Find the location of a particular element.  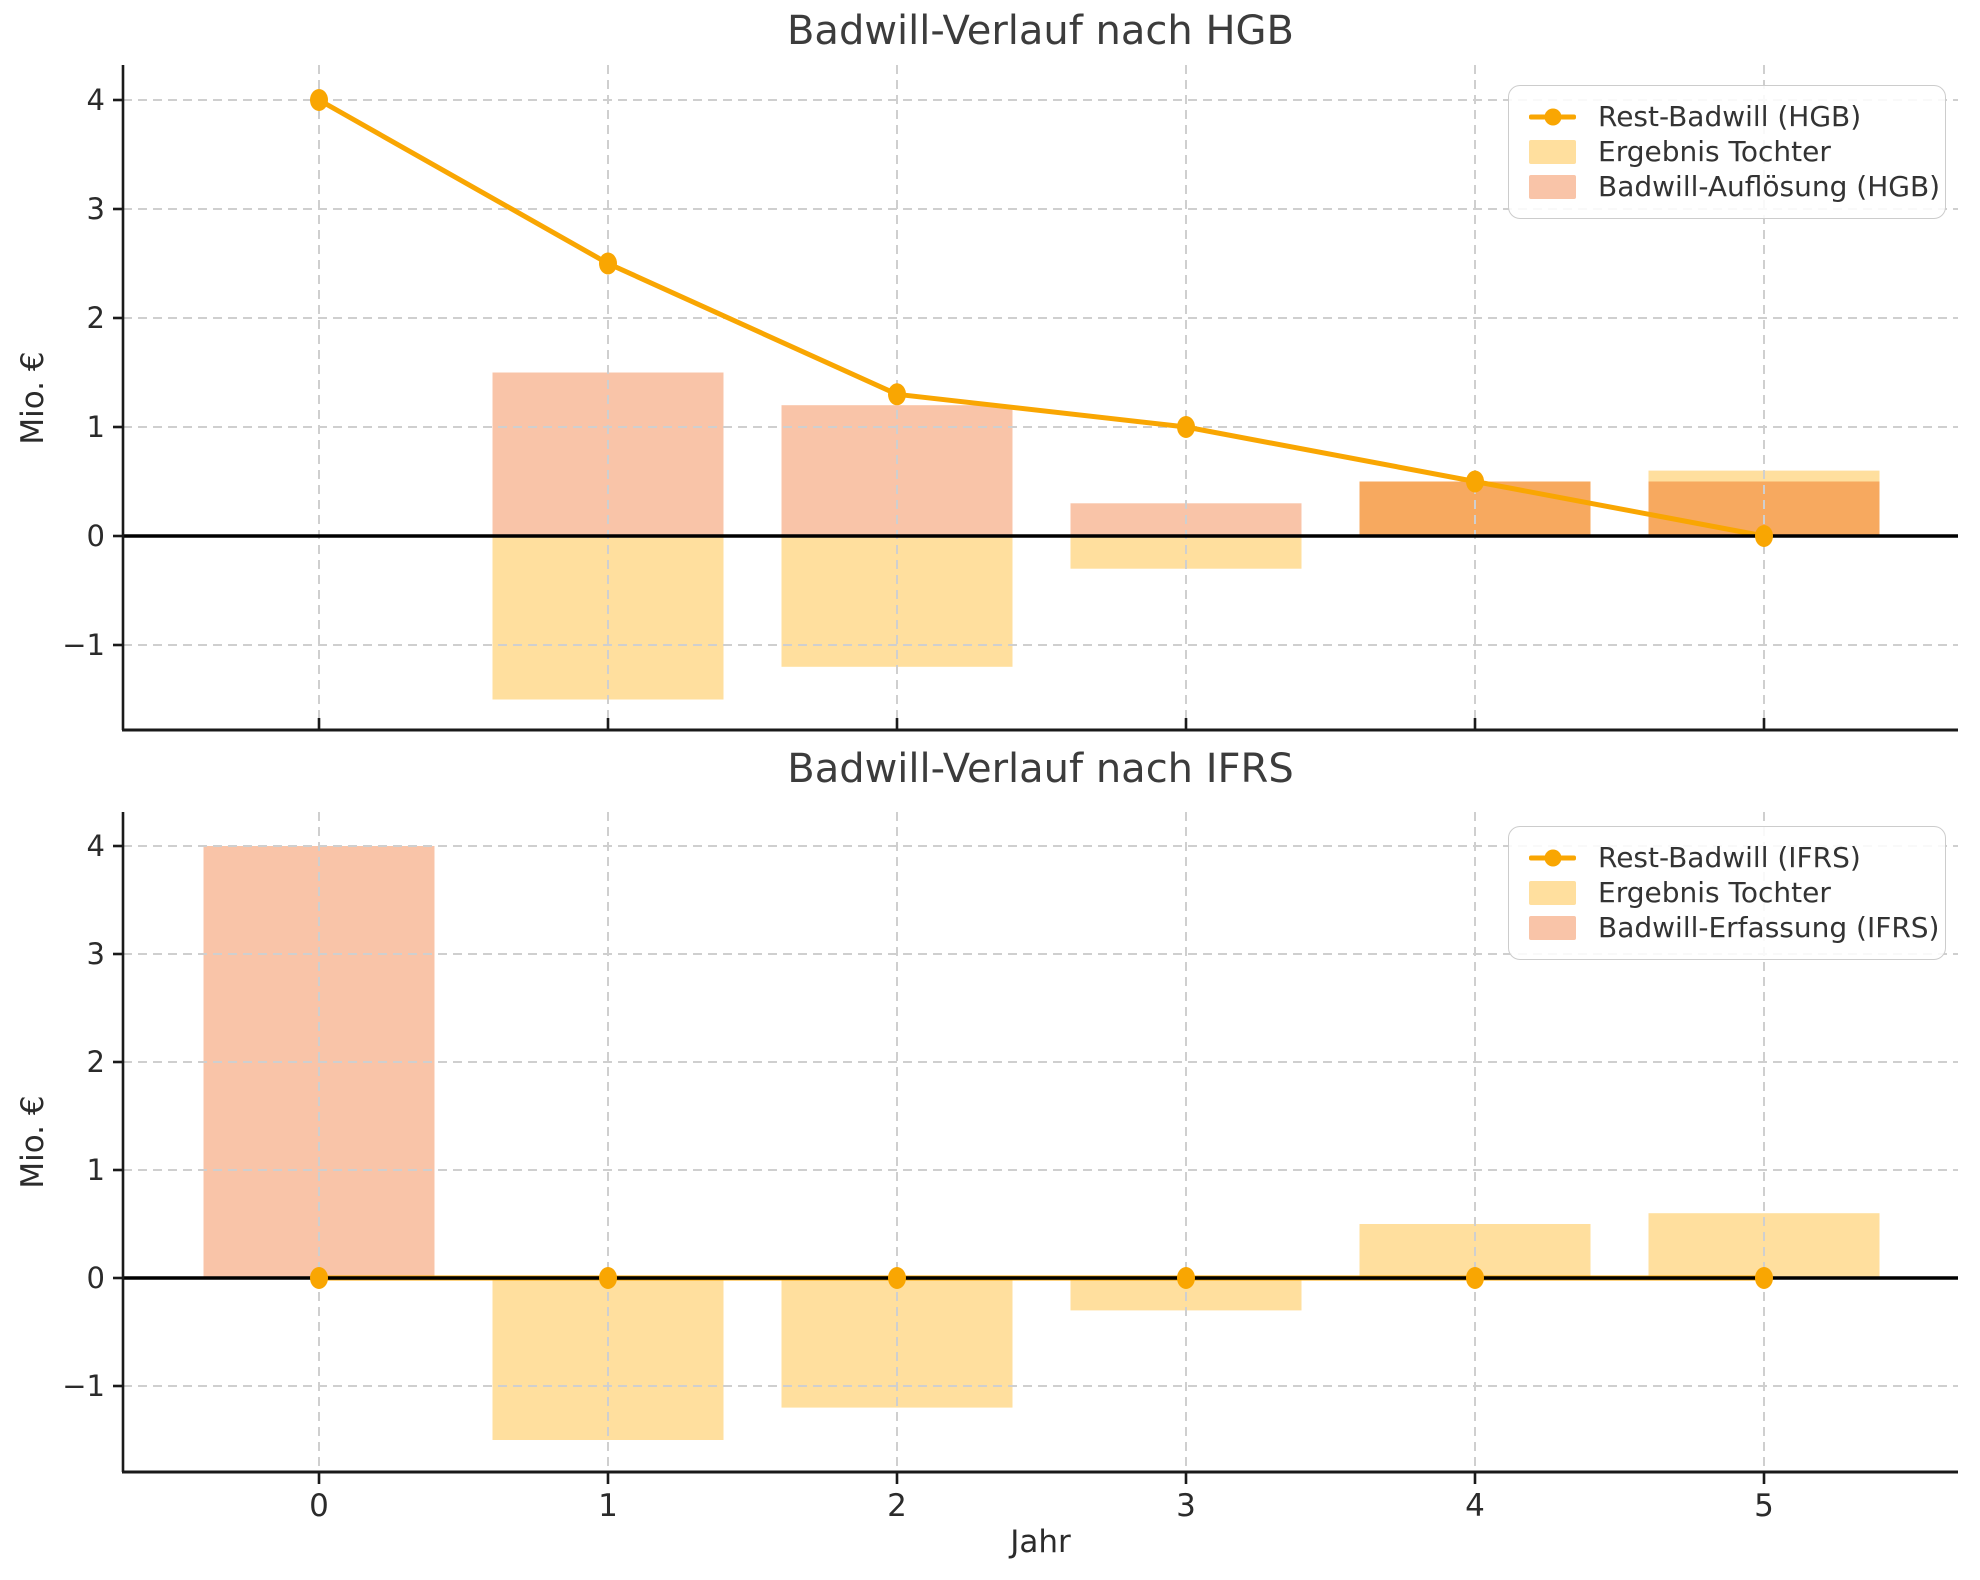

y-axis-label-hgb: Mio. € is located at coordinates (33, 398).